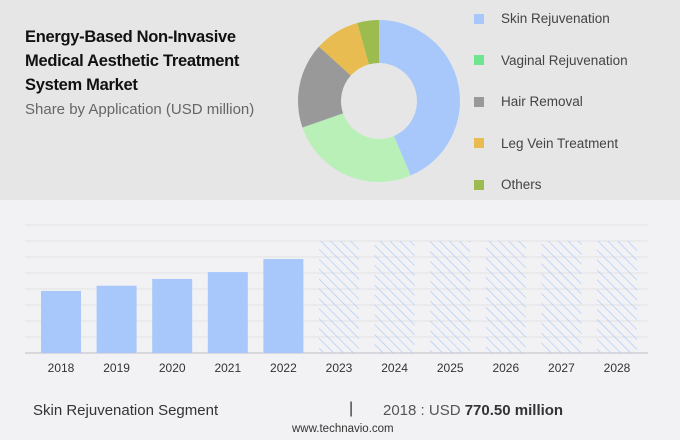  What do you see at coordinates (555, 18) in the screenshot?
I see `legend-label: Skin Rejuvenation` at bounding box center [555, 18].